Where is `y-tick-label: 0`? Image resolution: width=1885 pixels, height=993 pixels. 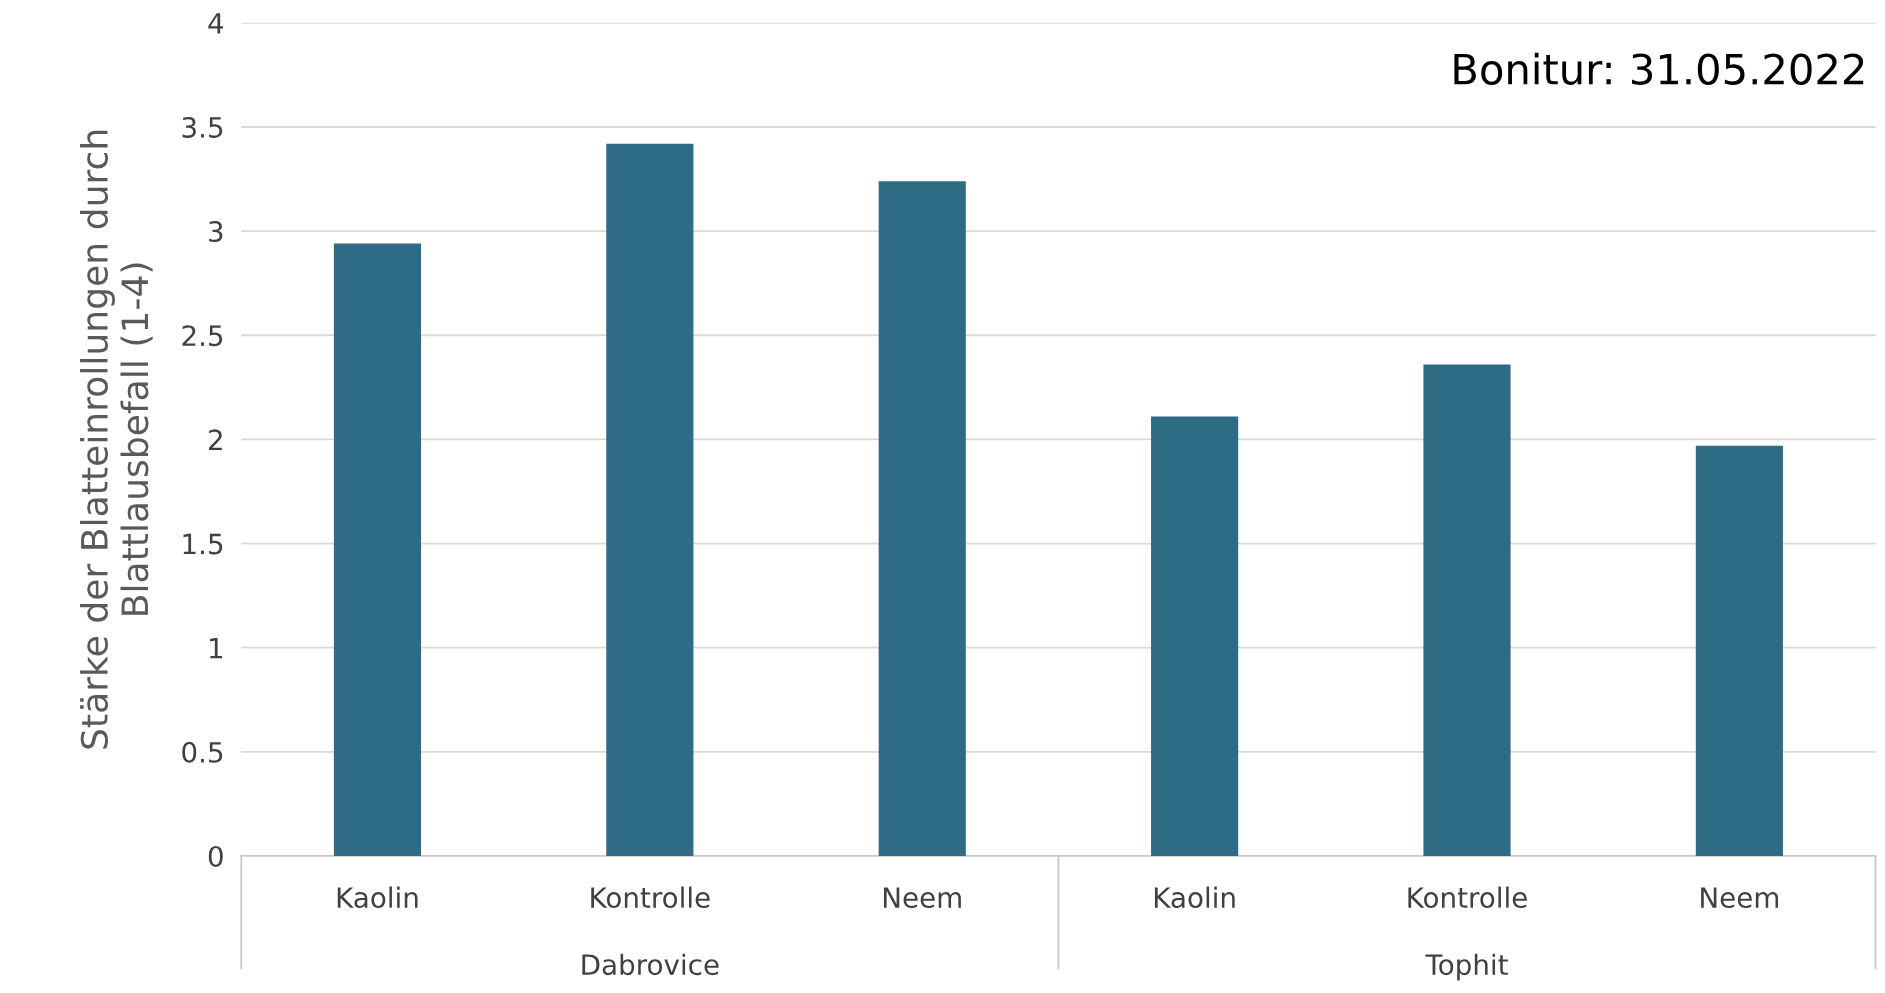
y-tick-label: 0 is located at coordinates (215, 856).